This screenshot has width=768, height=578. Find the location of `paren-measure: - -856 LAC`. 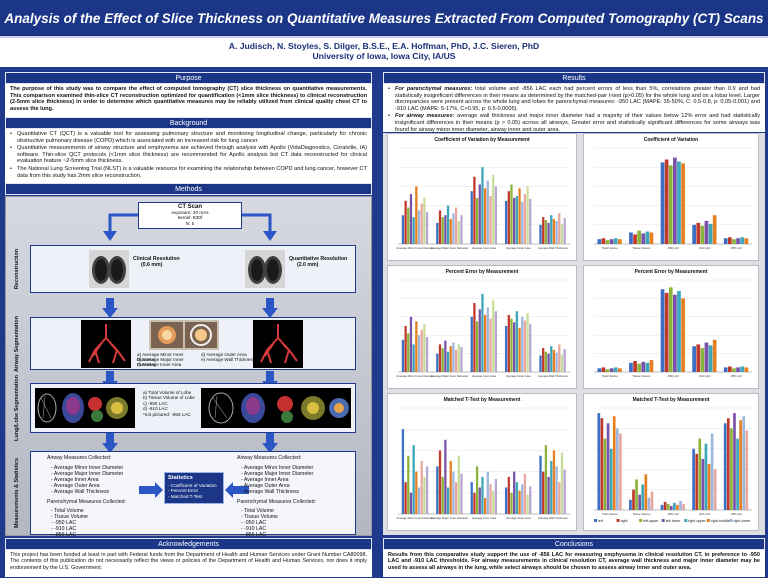

paren-measure: - -856 LAC is located at coordinates (254, 535).